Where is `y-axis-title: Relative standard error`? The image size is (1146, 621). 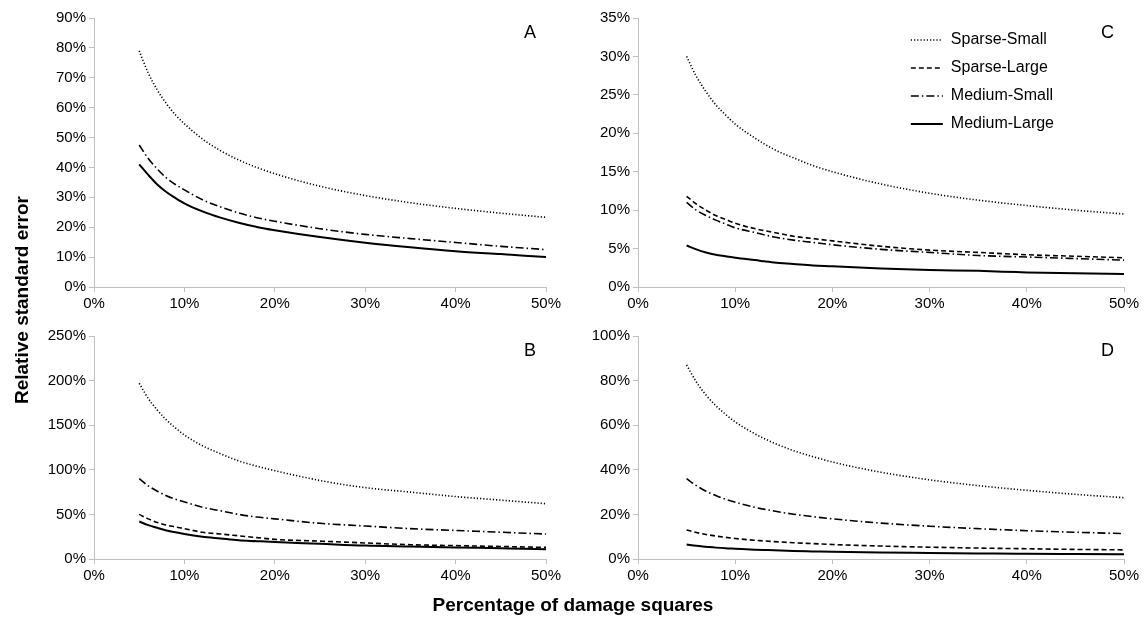
y-axis-title: Relative standard error is located at coordinates (22, 300).